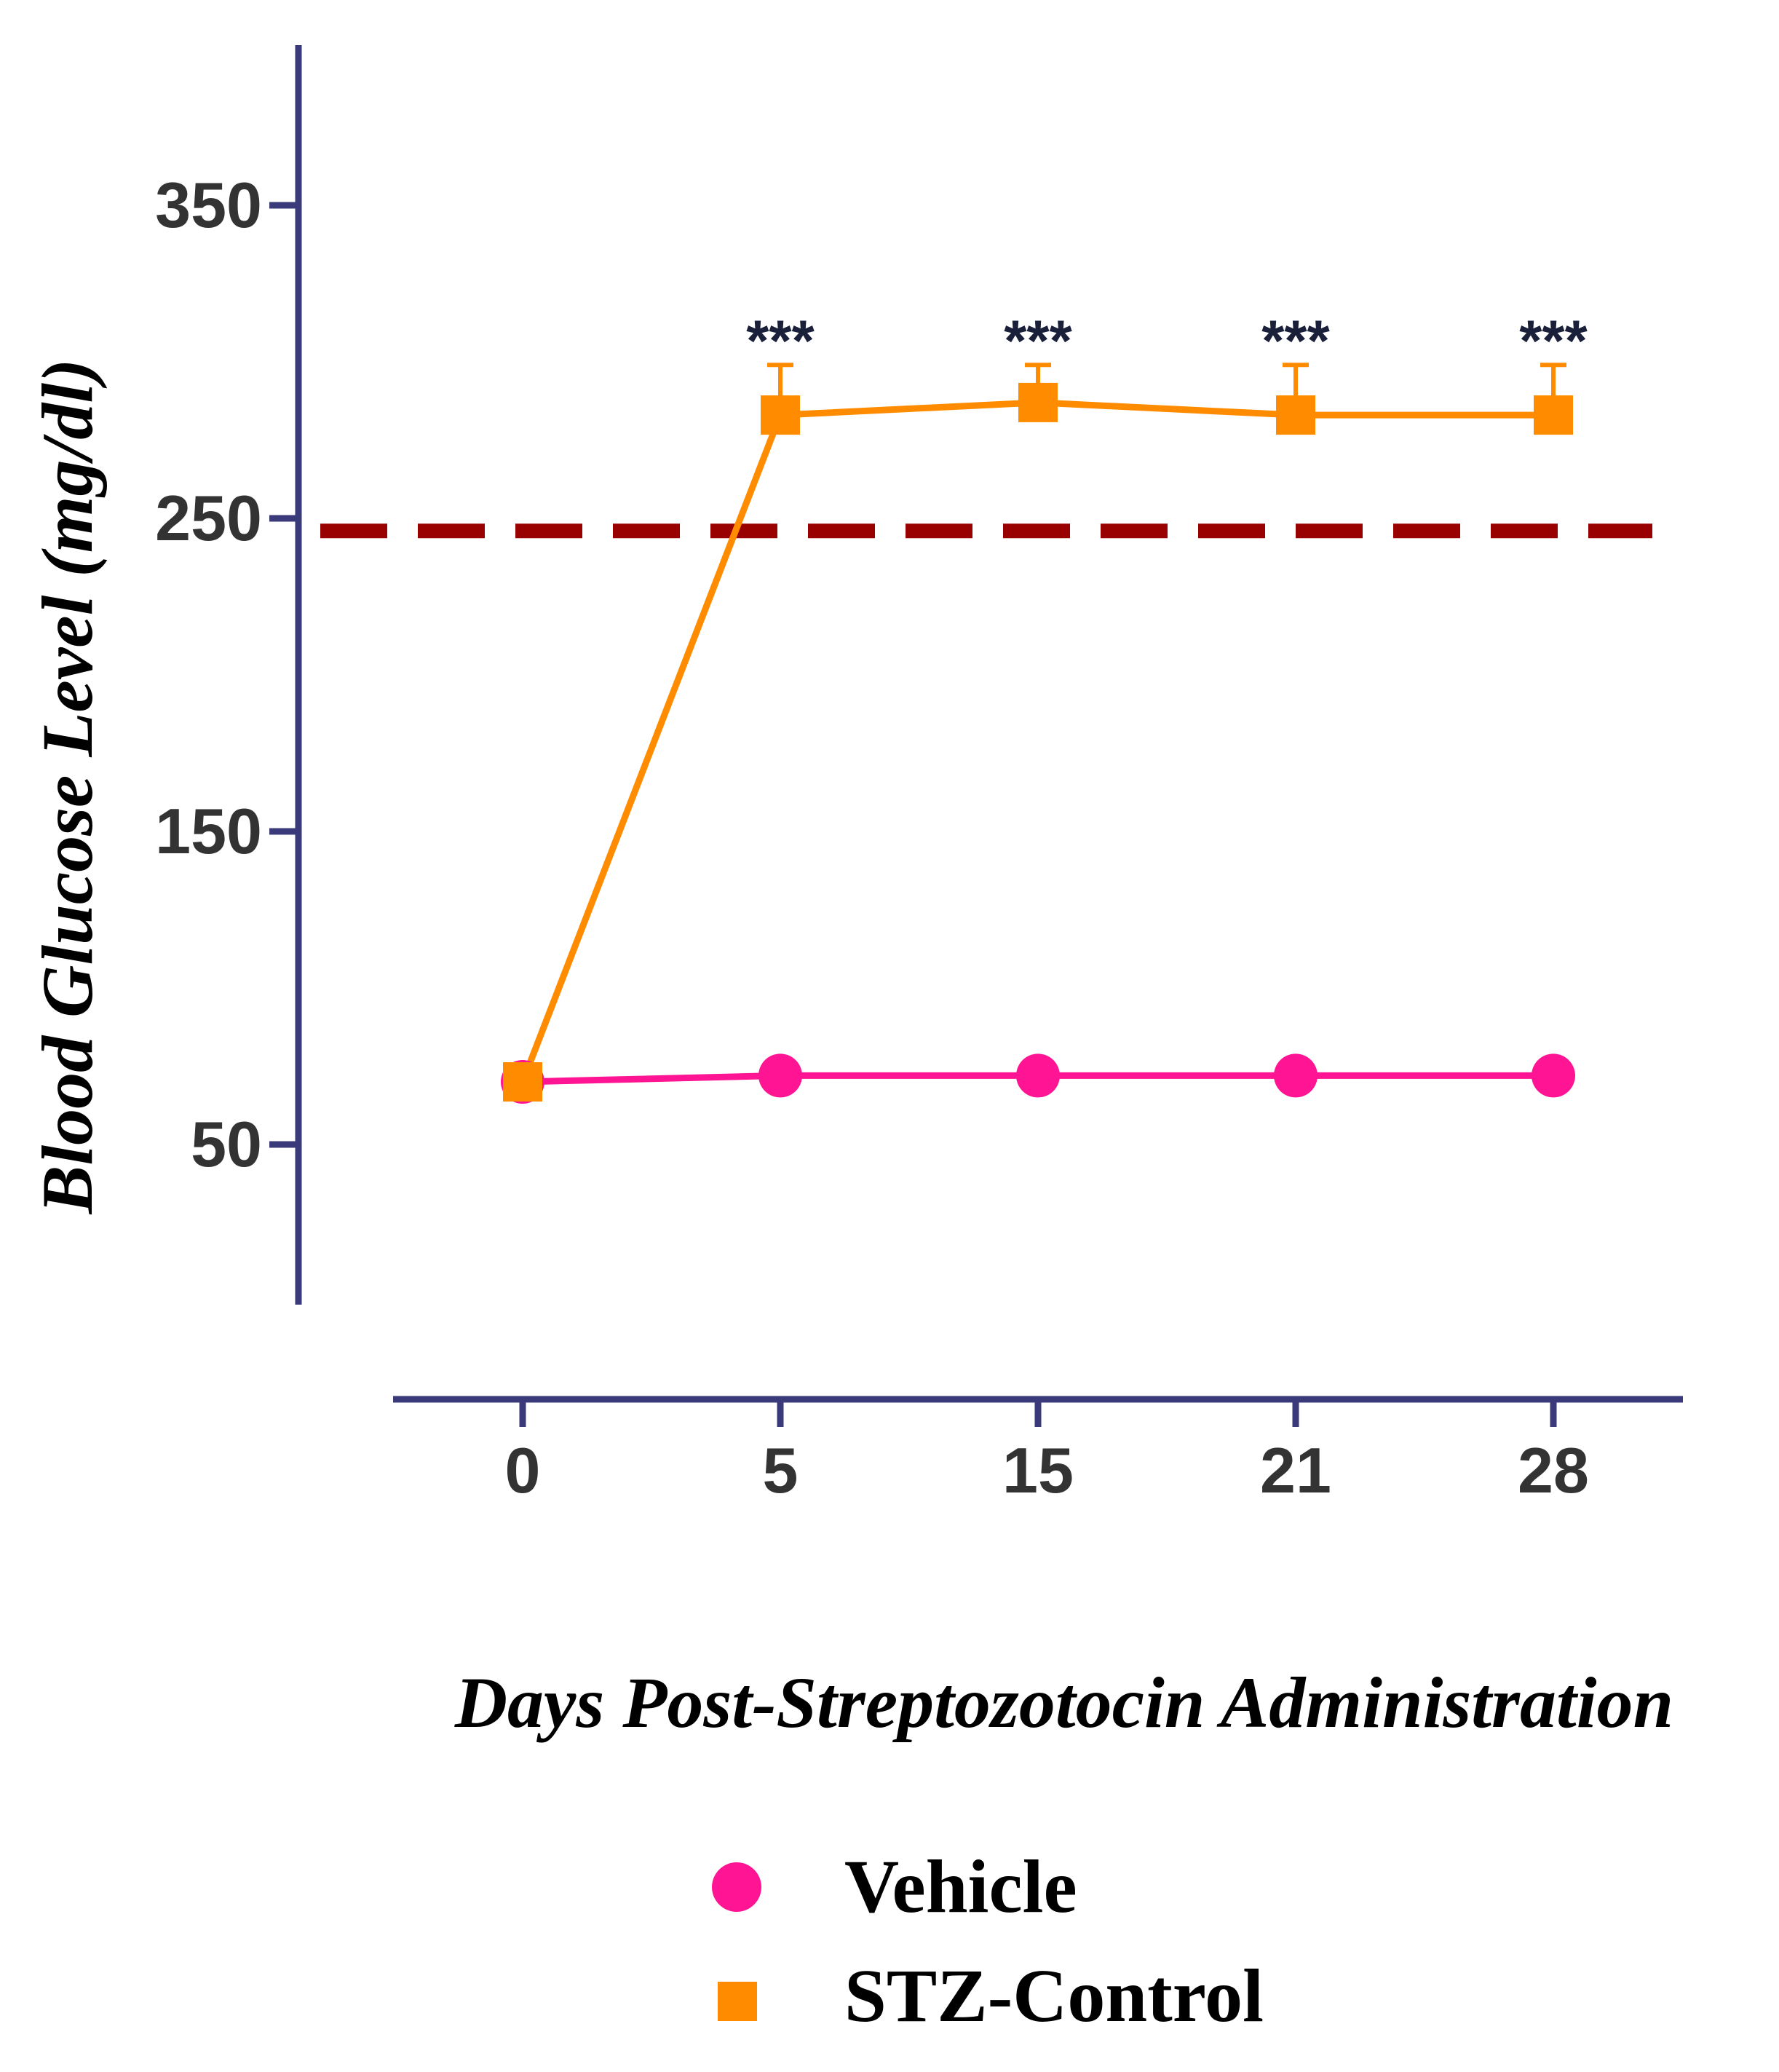 This screenshot has height=2072, width=1779. Describe the element at coordinates (988, 1941) in the screenshot. I see `legend: Vehicle STZ-Control` at that location.